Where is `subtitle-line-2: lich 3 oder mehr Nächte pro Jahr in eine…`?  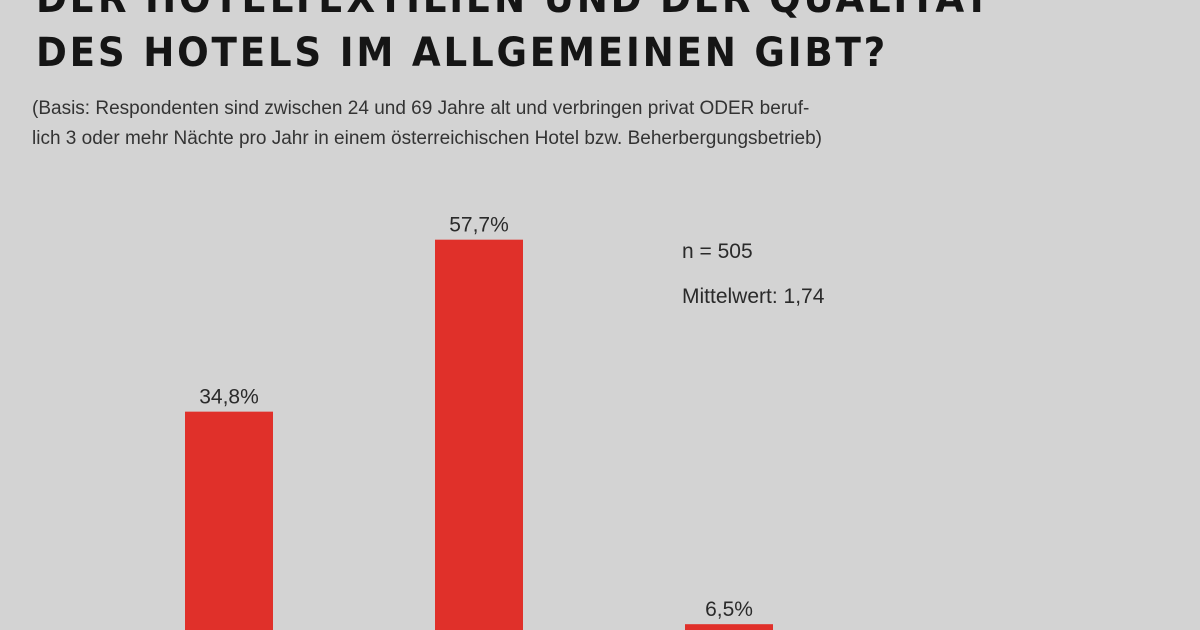 subtitle-line-2: lich 3 oder mehr Nächte pro Jahr in eine… is located at coordinates (427, 138).